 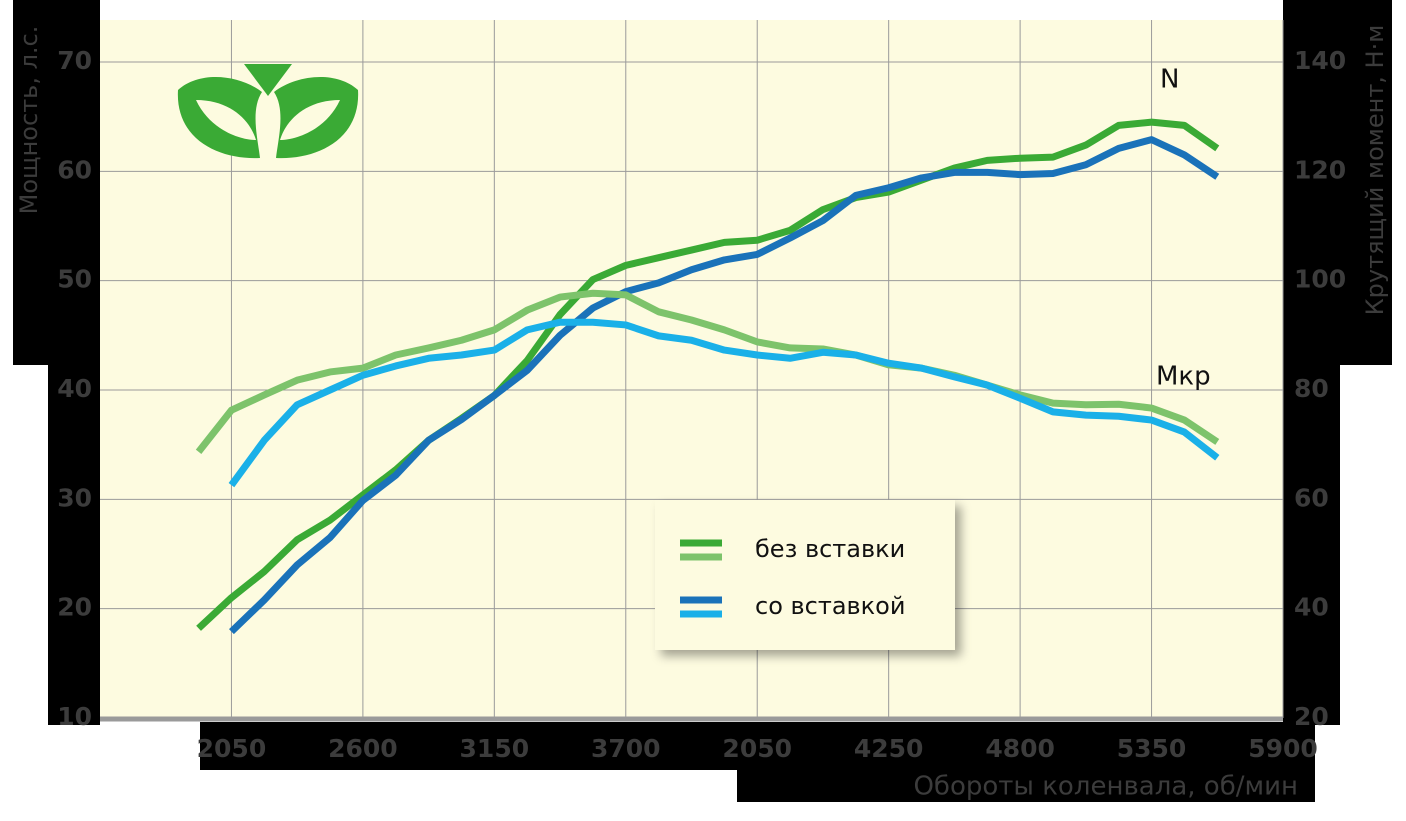 What do you see at coordinates (889, 748) in the screenshot?
I see `x-tick-label: 4250` at bounding box center [889, 748].